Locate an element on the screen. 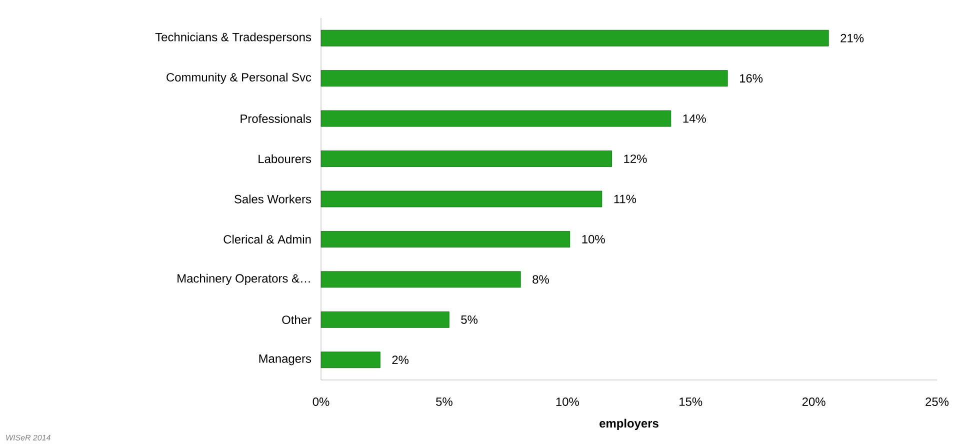 This screenshot has width=958, height=446. x-tick-label: 20% is located at coordinates (814, 402).